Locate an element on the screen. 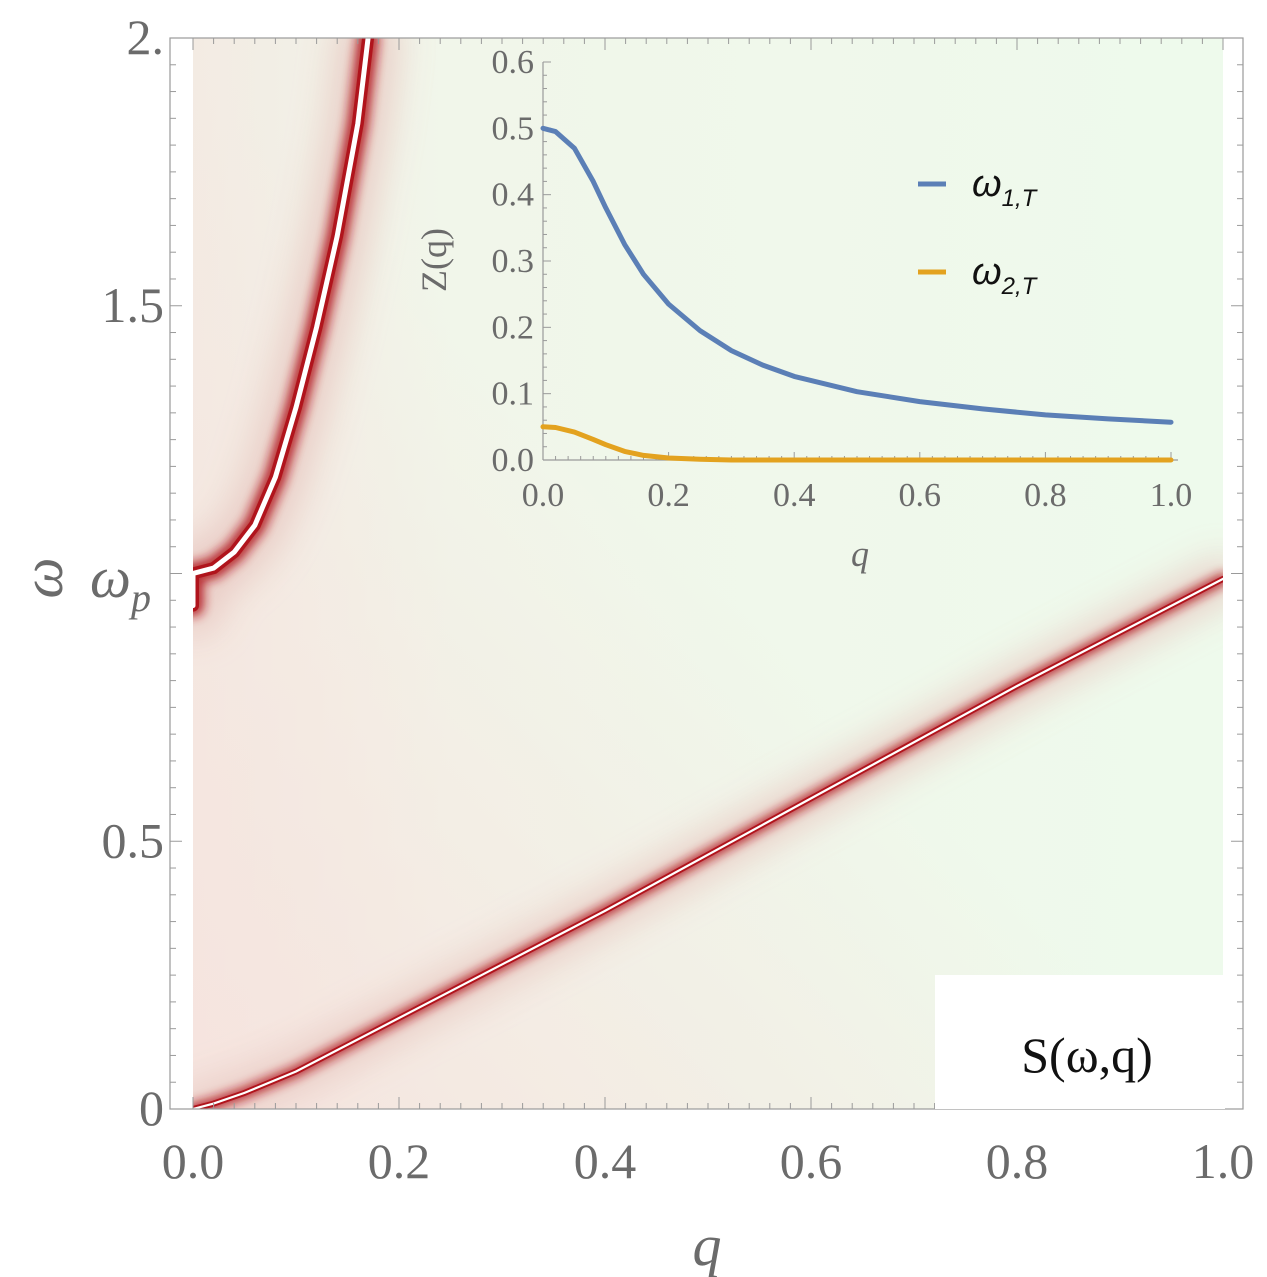 Image resolution: width=1267 pixels, height=1277 pixels. main-x-tick-label: 0.0 is located at coordinates (193, 1161).